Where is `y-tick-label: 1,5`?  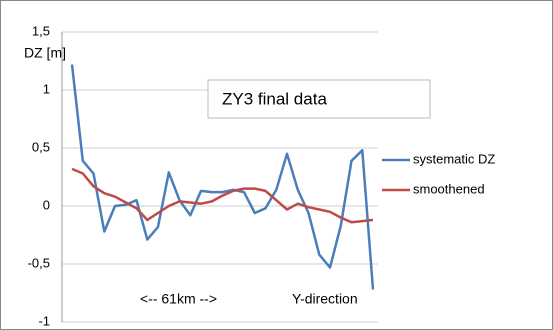
y-tick-label: 1,5 is located at coordinates (41, 30).